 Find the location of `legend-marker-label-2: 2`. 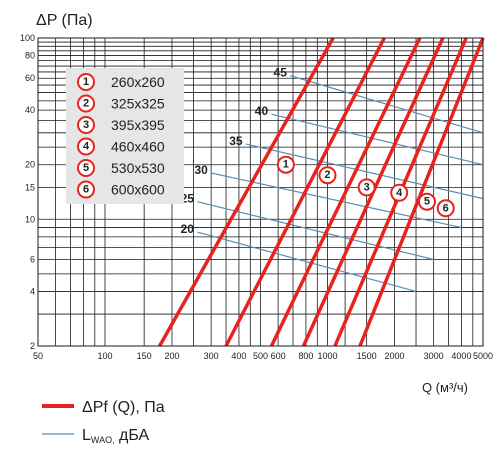

legend-marker-label-2: 2 is located at coordinates (86, 104).